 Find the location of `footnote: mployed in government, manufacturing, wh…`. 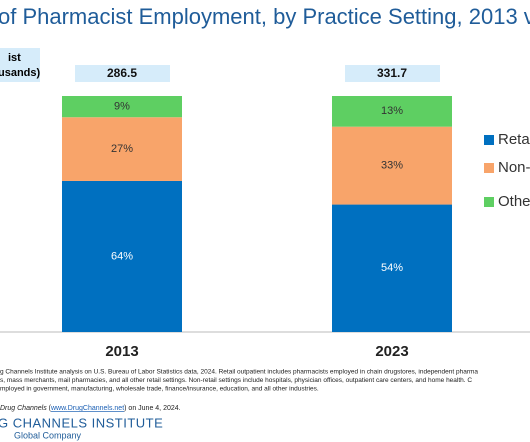

footnote: mployed in government, manufacturing, wh… is located at coordinates (159, 389).